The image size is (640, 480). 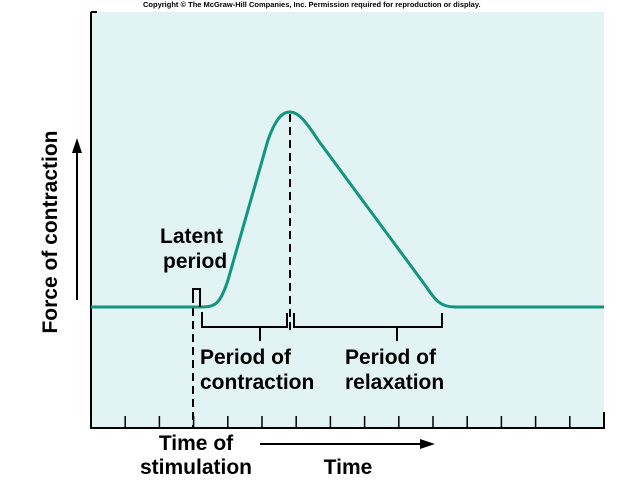 What do you see at coordinates (77, 145) in the screenshot?
I see `force-arrow-head` at bounding box center [77, 145].